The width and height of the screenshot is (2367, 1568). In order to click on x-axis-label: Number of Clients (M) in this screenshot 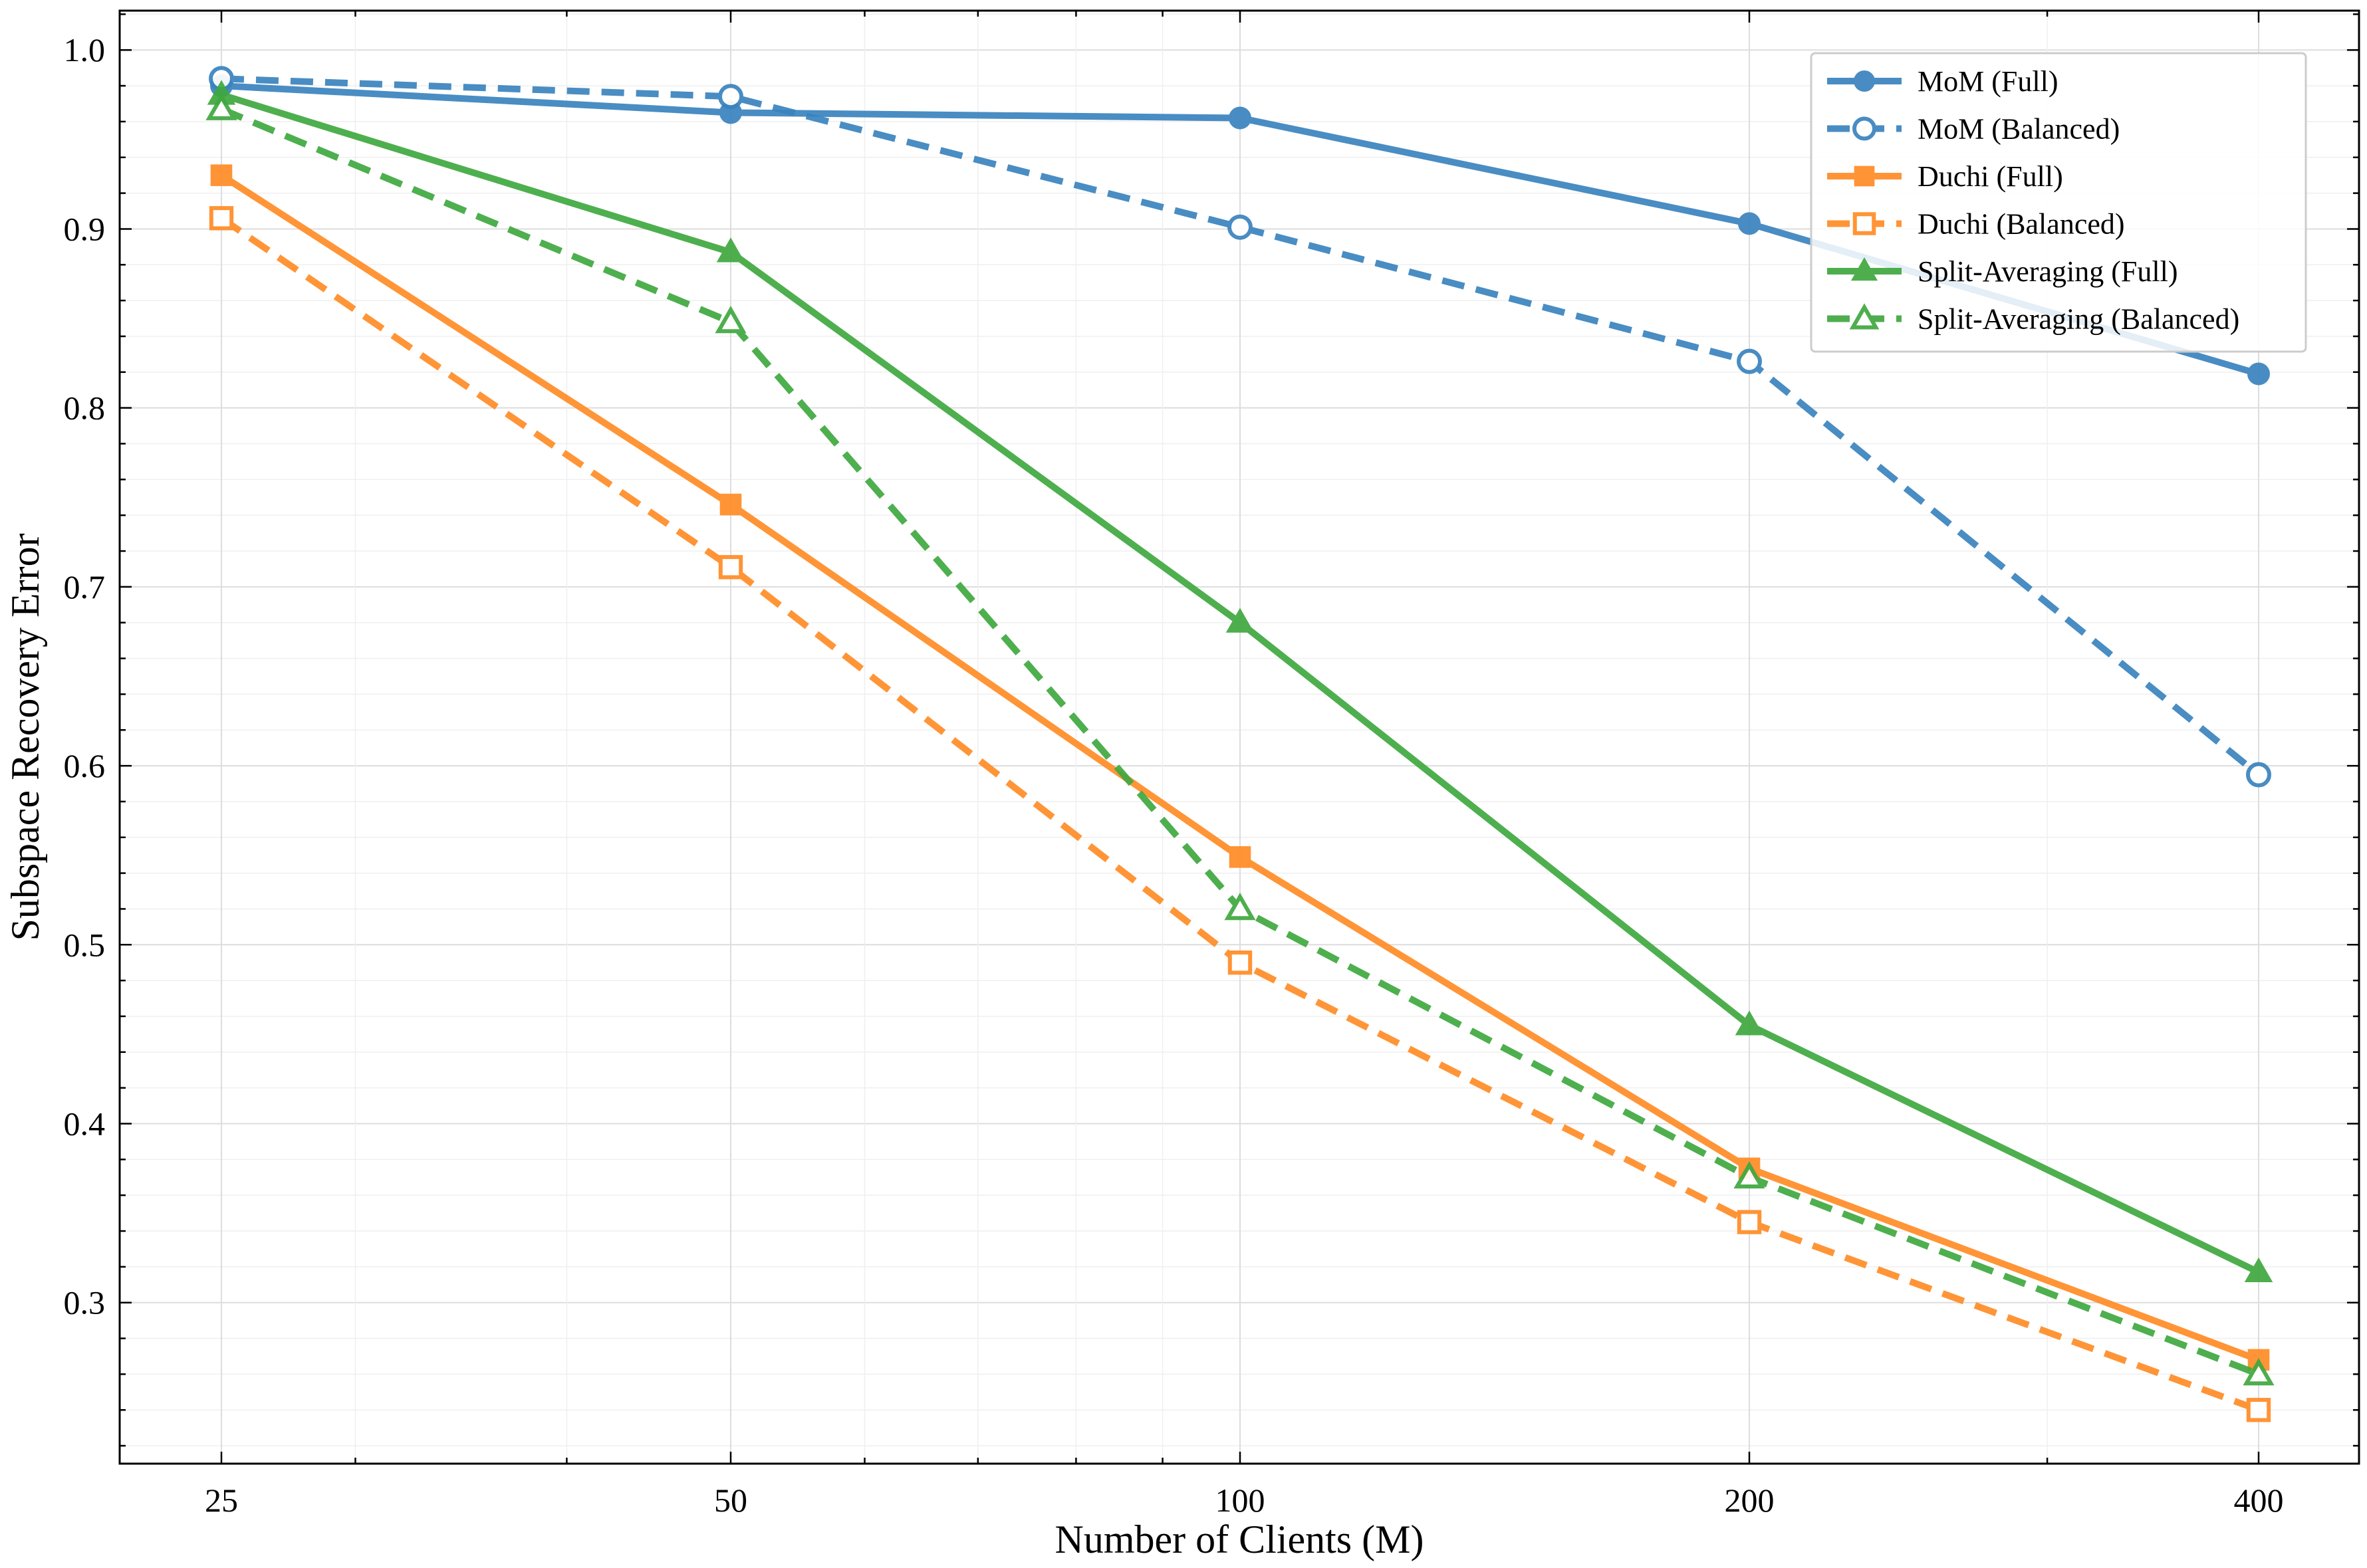, I will do `click(1239, 1539)`.